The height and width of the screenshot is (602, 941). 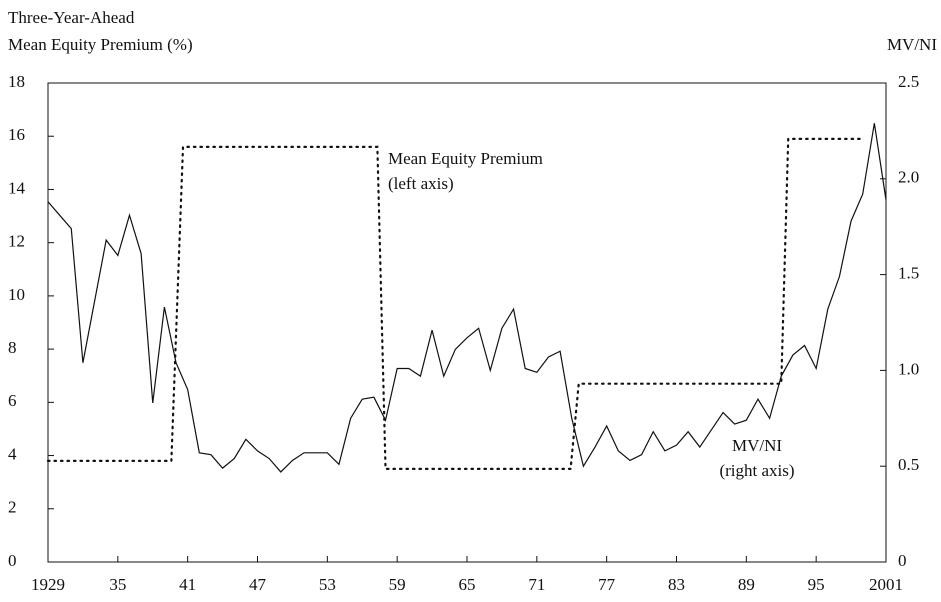 What do you see at coordinates (48, 584) in the screenshot?
I see `x-tick-label: 1929` at bounding box center [48, 584].